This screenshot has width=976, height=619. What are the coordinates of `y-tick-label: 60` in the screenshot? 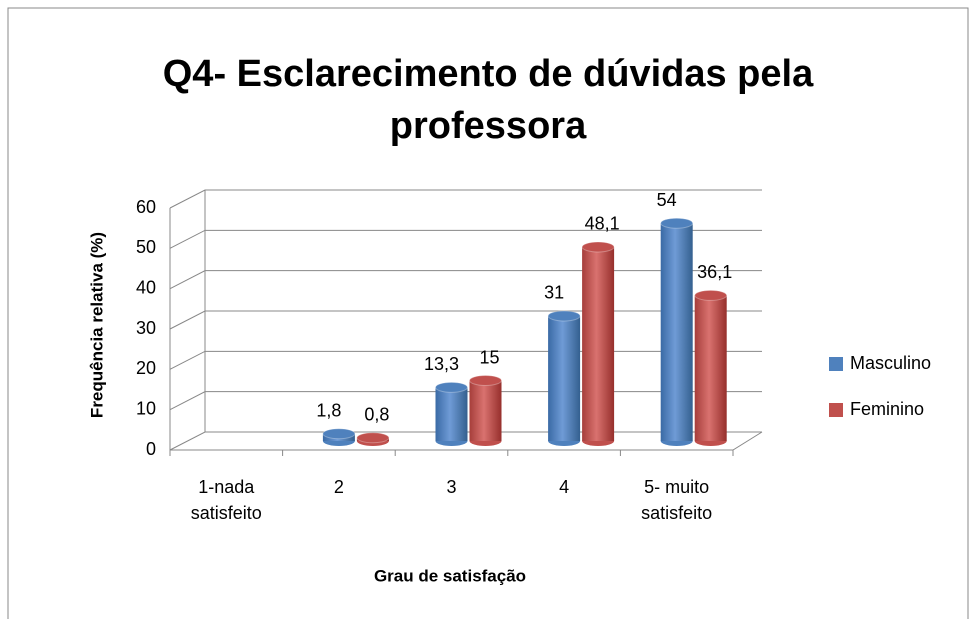 It's located at (146, 207).